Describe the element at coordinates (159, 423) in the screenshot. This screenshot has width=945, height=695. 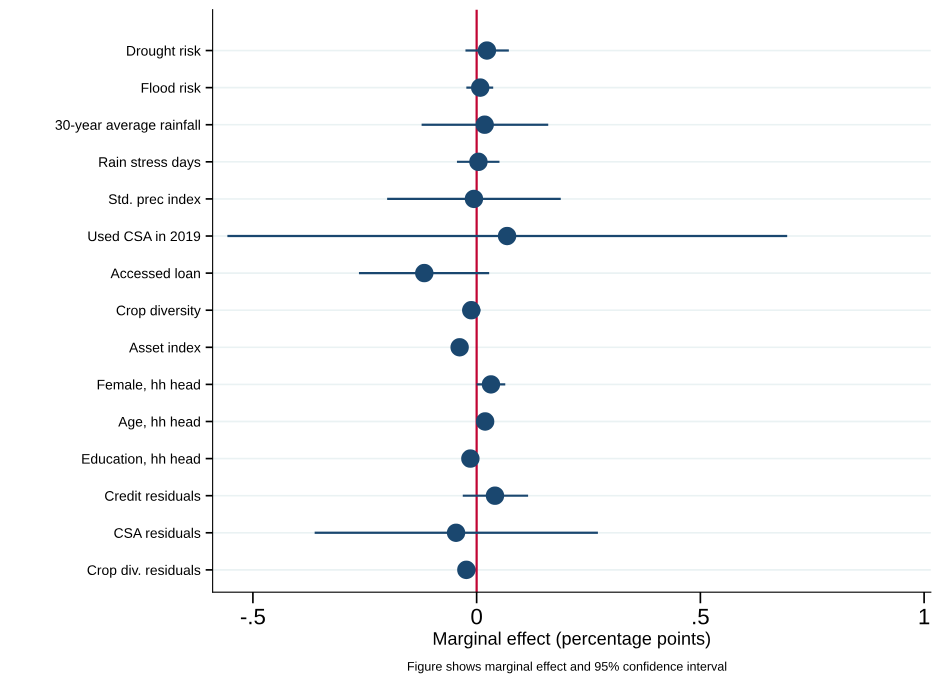
I see `y-tick-label: Age, hh head` at that location.